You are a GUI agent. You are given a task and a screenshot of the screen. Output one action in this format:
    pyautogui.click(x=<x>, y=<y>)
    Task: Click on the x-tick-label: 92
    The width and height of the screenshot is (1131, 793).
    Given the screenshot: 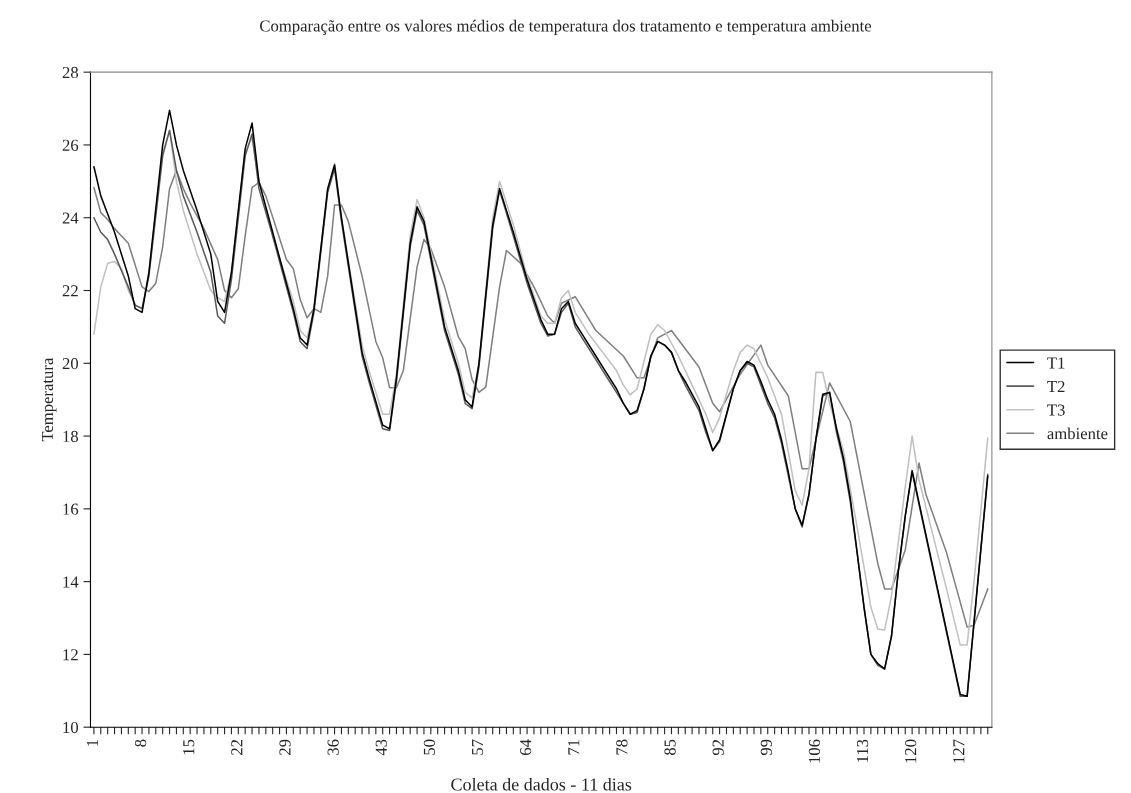 What is the action you would take?
    pyautogui.click(x=718, y=747)
    